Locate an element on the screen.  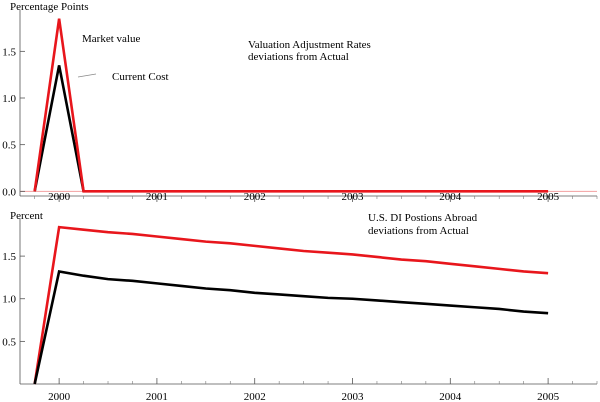
annotation-title-line1: Valuation Adjustment Rates is located at coordinates (309, 45).